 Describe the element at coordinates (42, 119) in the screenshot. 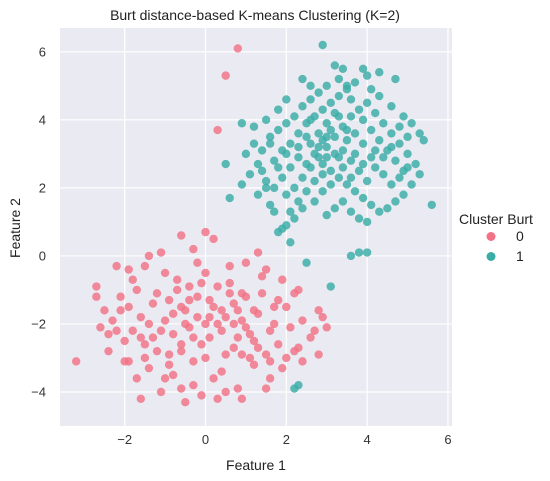

I see `y-tick-label: 4` at that location.